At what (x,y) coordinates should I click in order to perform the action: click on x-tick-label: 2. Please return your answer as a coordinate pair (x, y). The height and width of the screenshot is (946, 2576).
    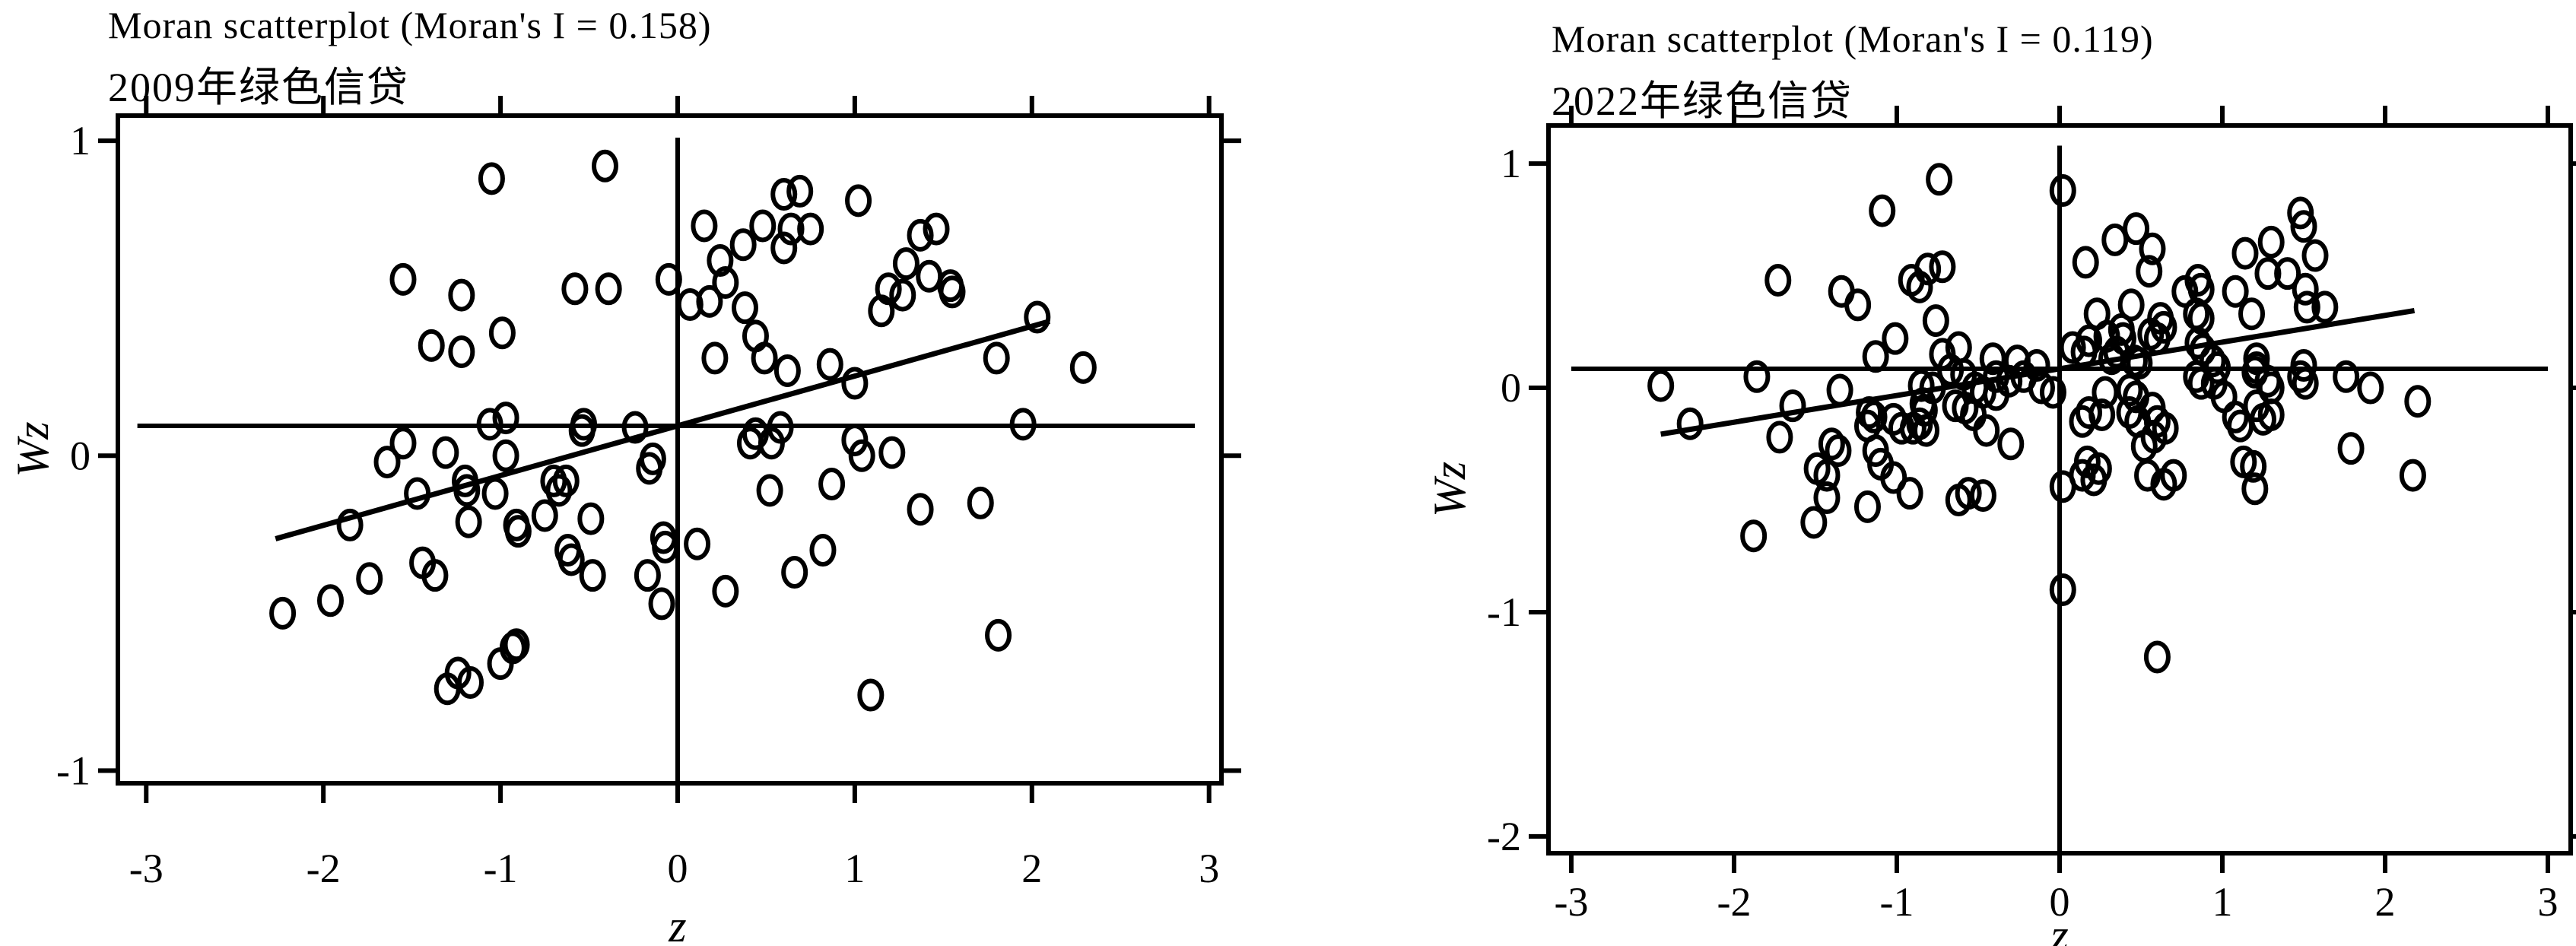
    Looking at the image, I should click on (1031, 868).